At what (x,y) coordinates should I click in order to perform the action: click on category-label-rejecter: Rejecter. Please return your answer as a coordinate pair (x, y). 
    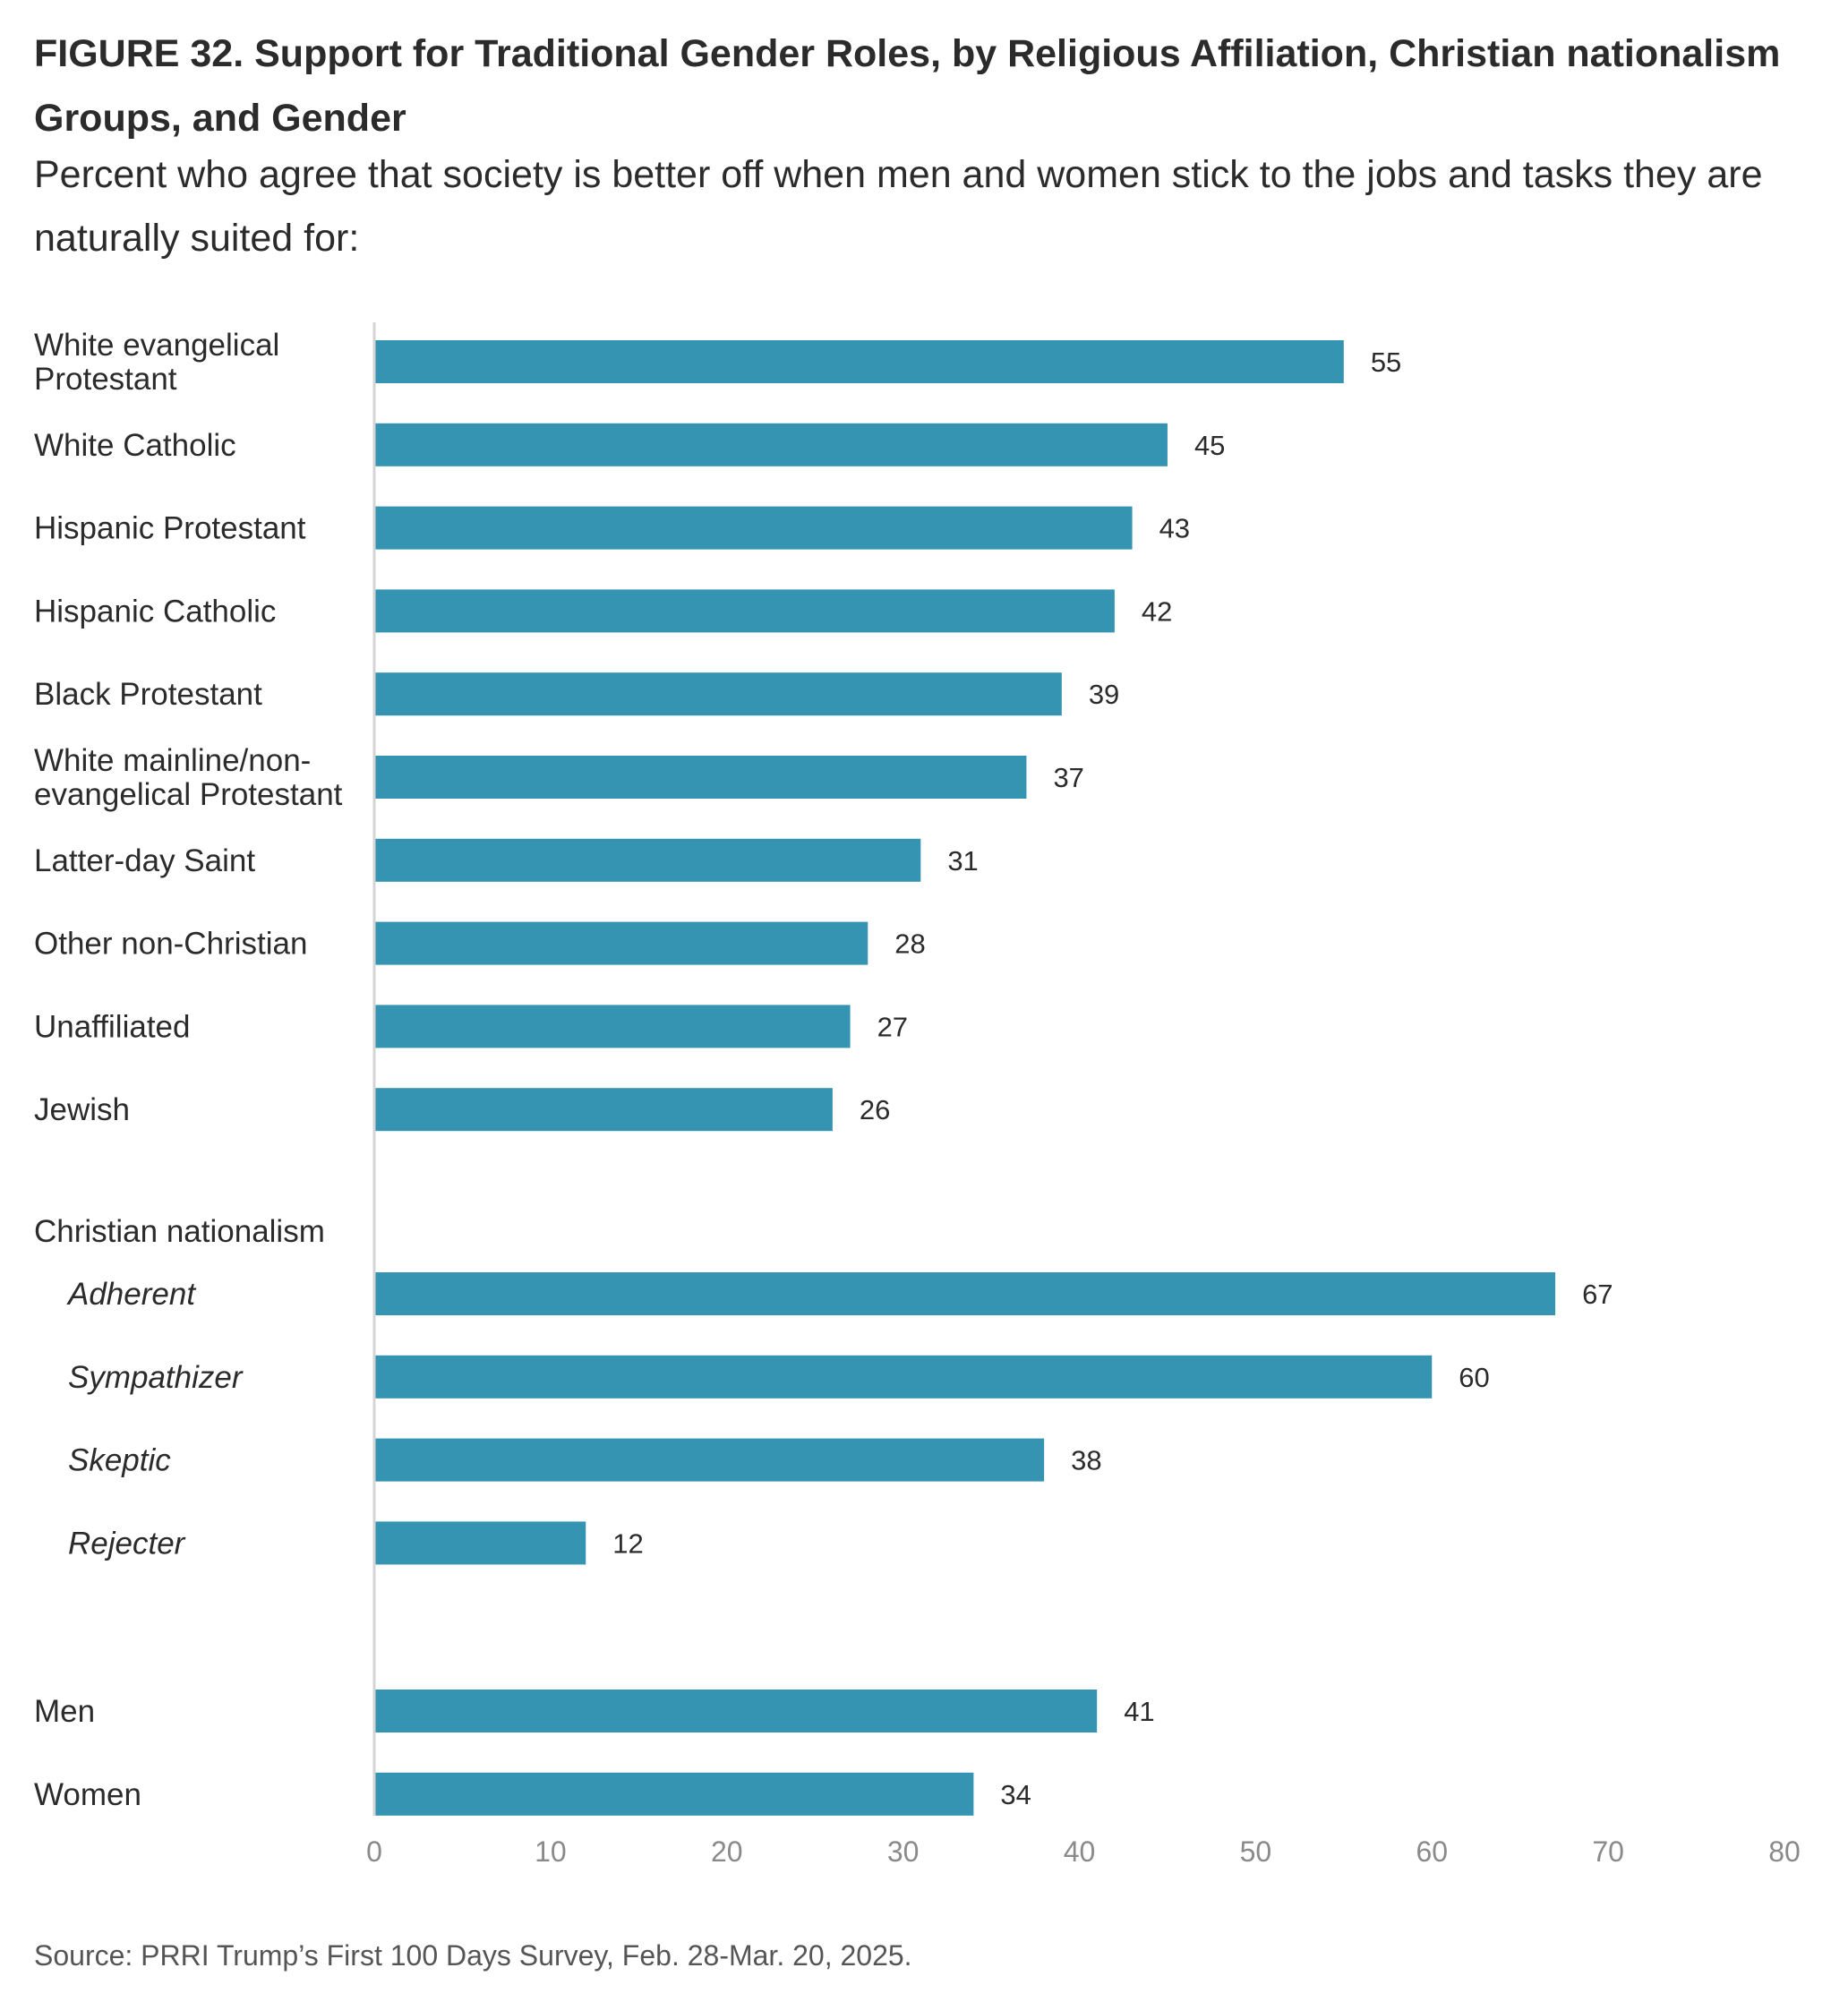
    Looking at the image, I should click on (127, 1543).